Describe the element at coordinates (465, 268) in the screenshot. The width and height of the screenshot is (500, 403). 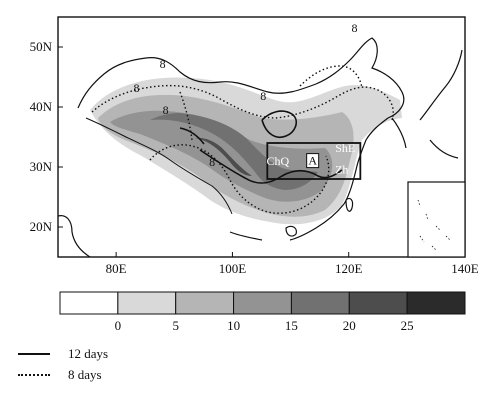
I see `lon-tick-label: 140E` at that location.